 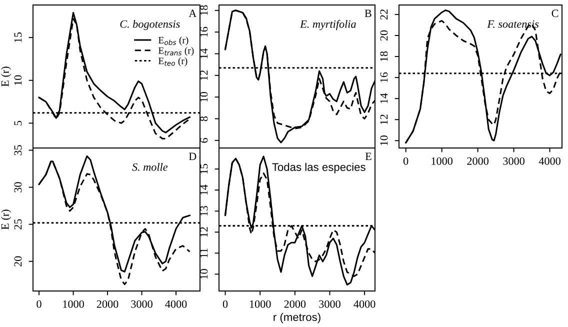 What do you see at coordinates (368, 156) in the screenshot?
I see `annotation: E` at bounding box center [368, 156].